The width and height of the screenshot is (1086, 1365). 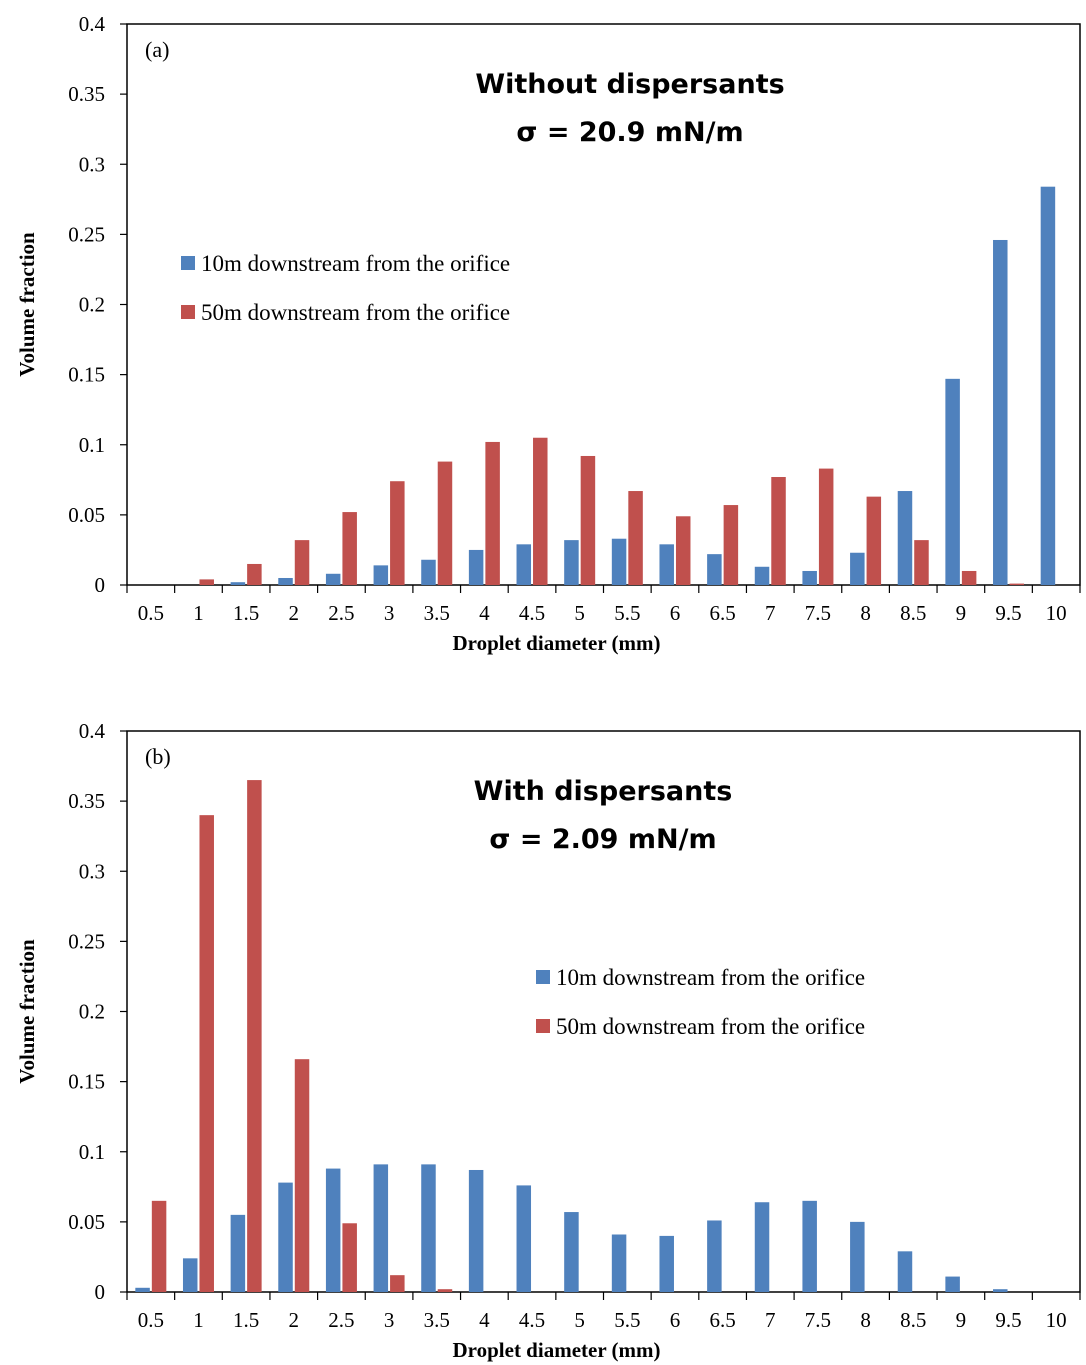 What do you see at coordinates (294, 613) in the screenshot?
I see `x-tick-label: 2` at bounding box center [294, 613].